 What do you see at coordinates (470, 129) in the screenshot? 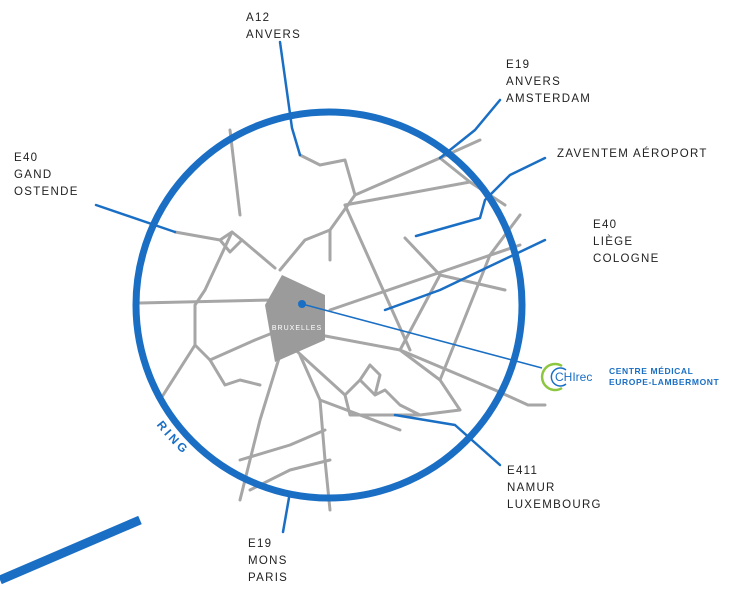
I see `connector-e19-north` at bounding box center [470, 129].